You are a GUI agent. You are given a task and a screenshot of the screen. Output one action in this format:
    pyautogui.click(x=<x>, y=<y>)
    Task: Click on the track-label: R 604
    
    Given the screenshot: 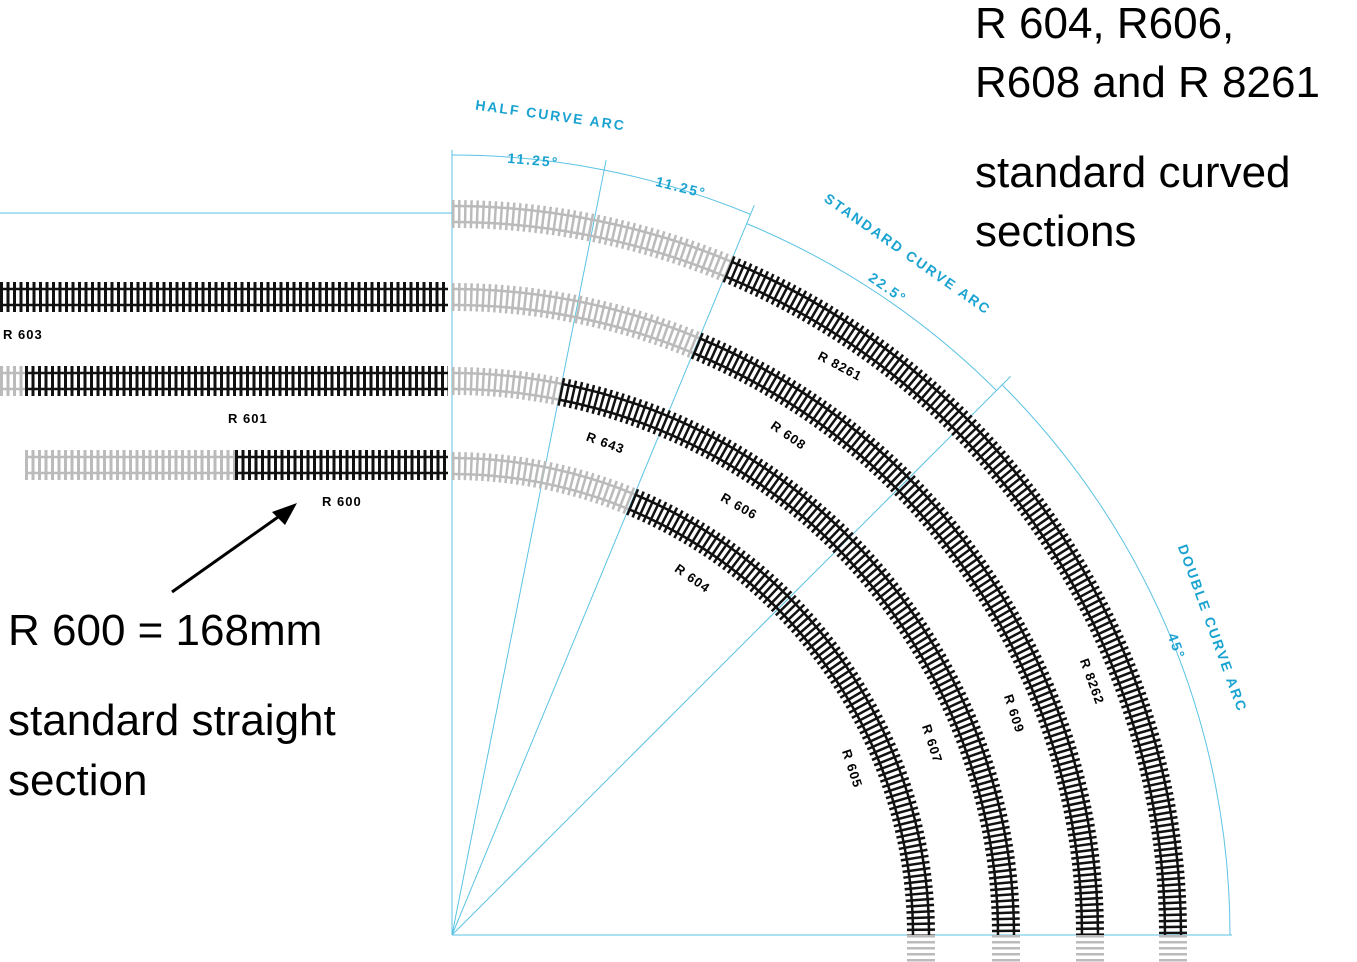 What is the action you would take?
    pyautogui.click(x=692, y=578)
    